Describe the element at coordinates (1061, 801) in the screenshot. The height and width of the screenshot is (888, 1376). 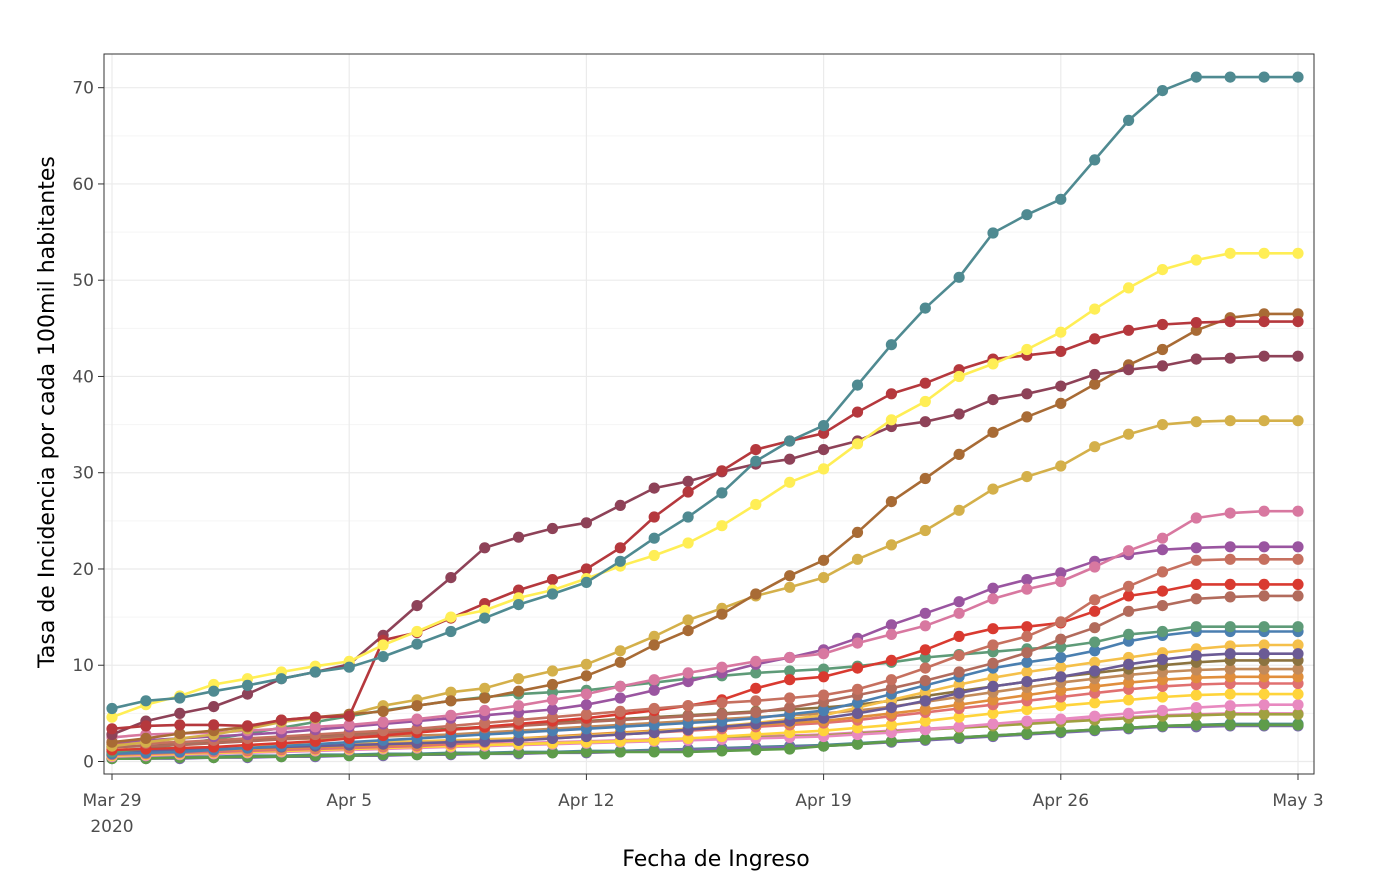
I see `x-tick-label: Apr 26` at that location.